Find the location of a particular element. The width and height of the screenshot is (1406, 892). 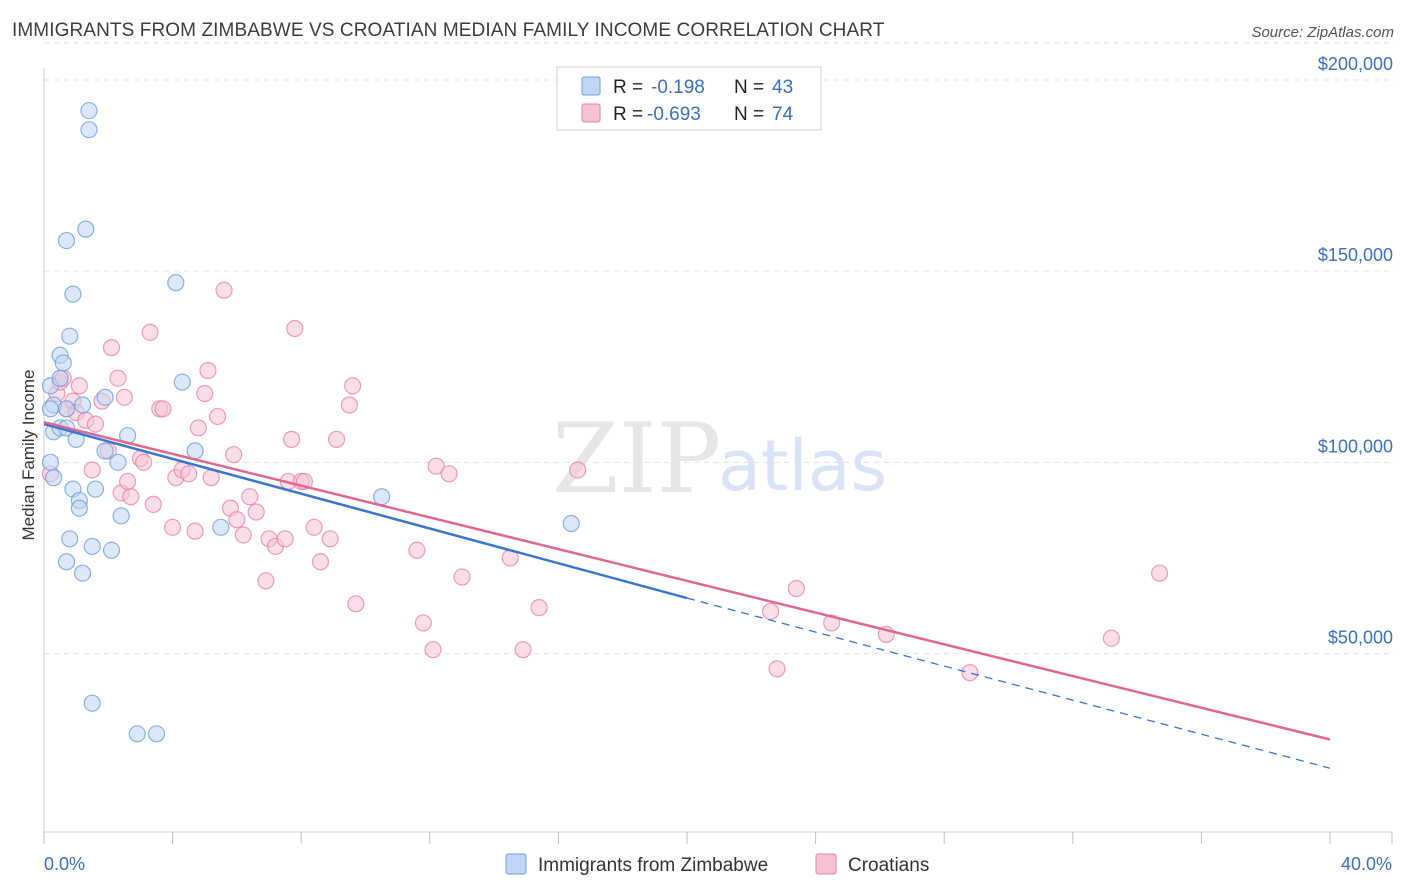

legend-r-value-2: -0.693 is located at coordinates (674, 114).